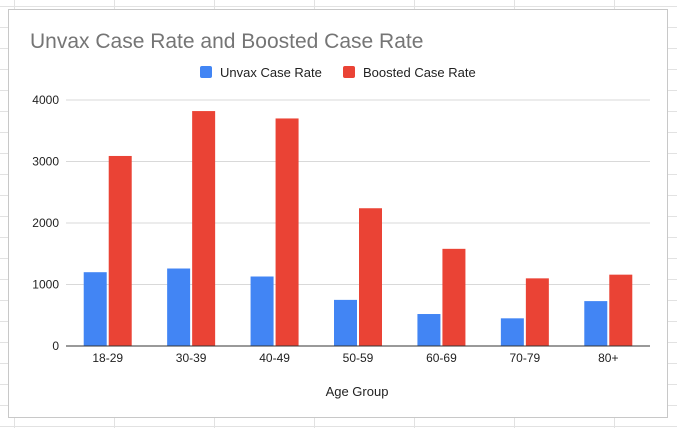  I want to click on bar-boosted-80+, so click(621, 310).